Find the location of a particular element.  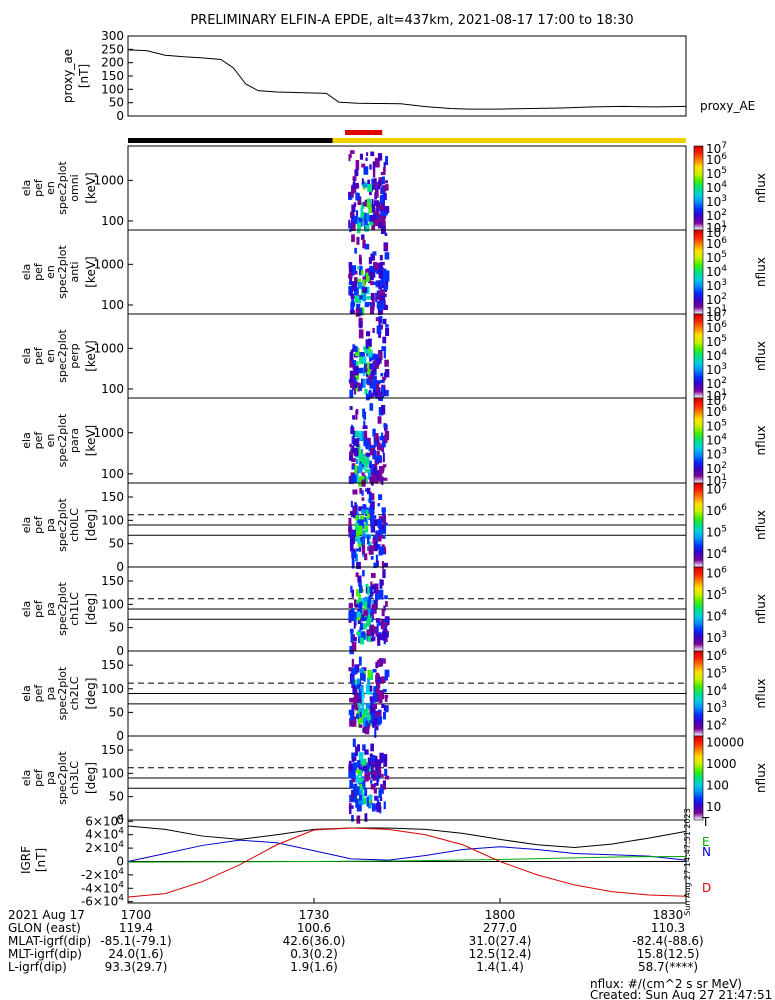

y-tick-label-exp: 4 is located at coordinates (121, 845).